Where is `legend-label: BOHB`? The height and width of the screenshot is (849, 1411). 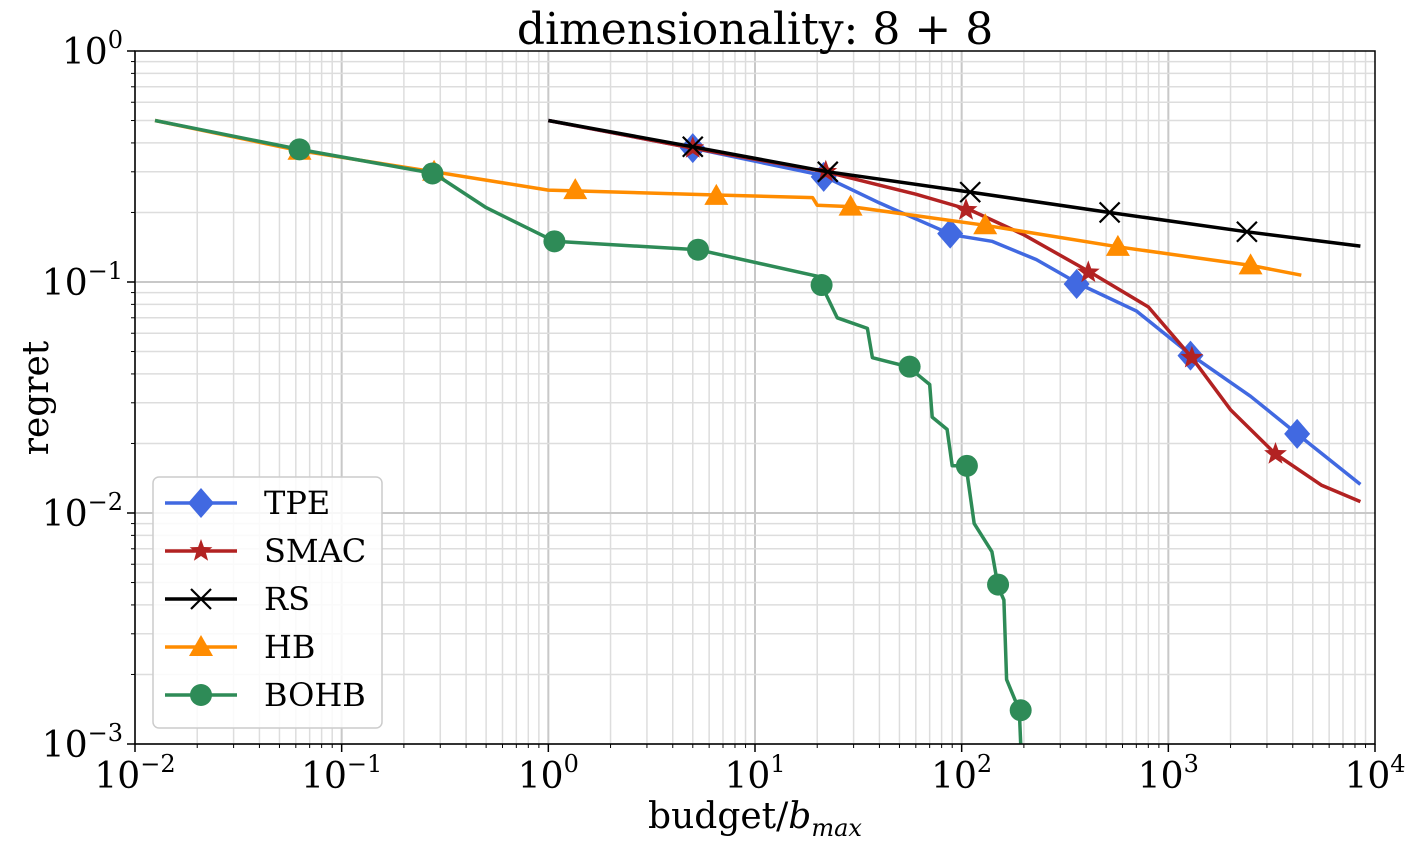 legend-label: BOHB is located at coordinates (315, 695).